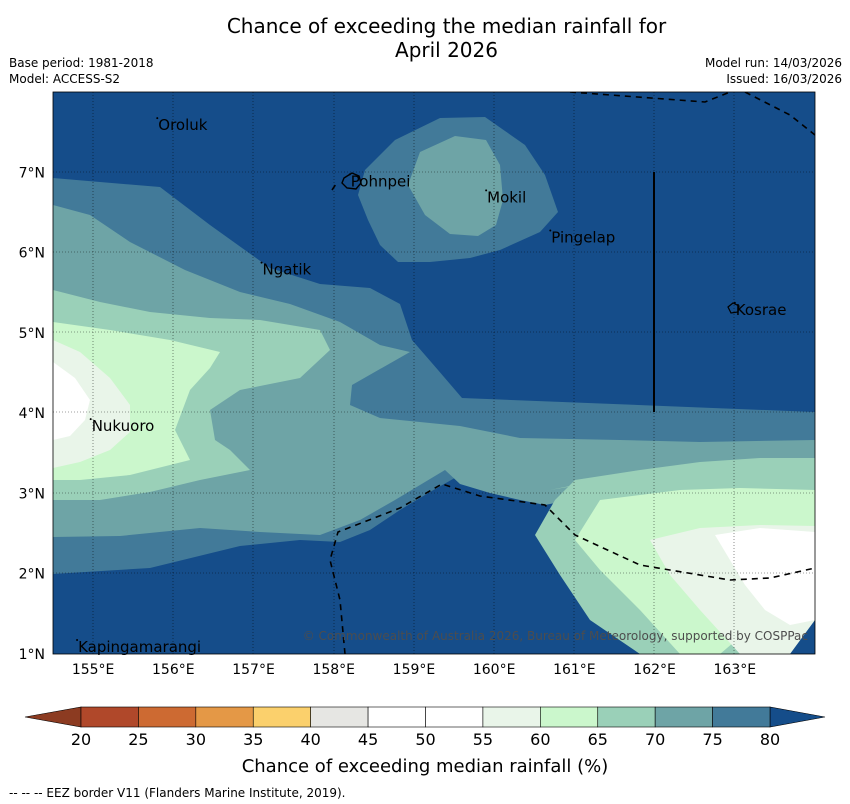 This screenshot has height=804, width=850. What do you see at coordinates (494, 670) in the screenshot?
I see `x-tick-label: 160°E` at bounding box center [494, 670].